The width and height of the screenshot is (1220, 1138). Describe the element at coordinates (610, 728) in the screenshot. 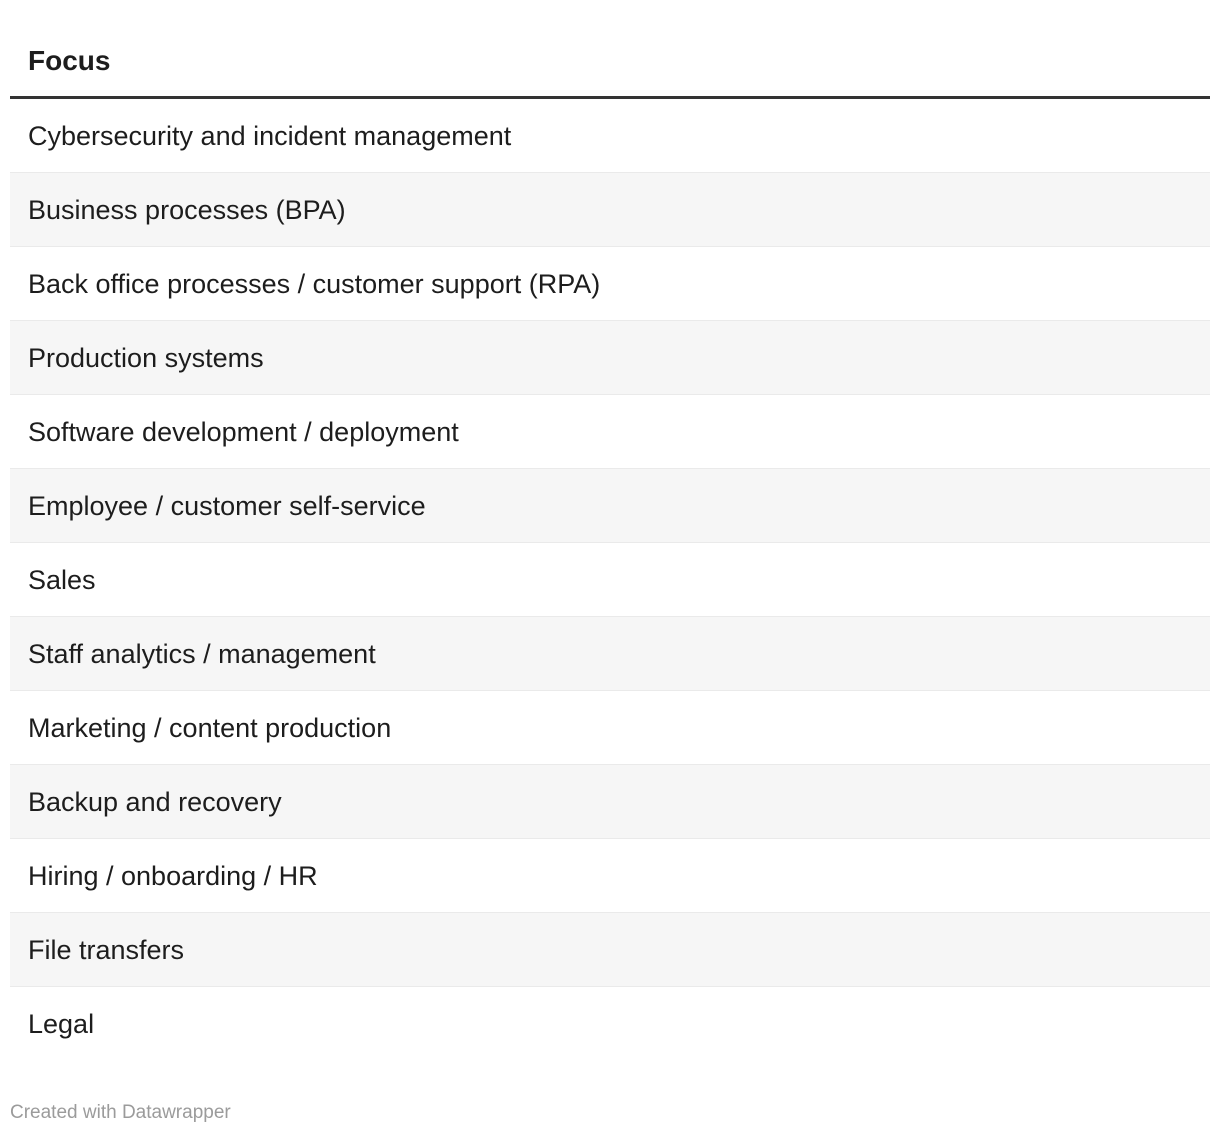

I see `table-row: Marketing / content production` at that location.